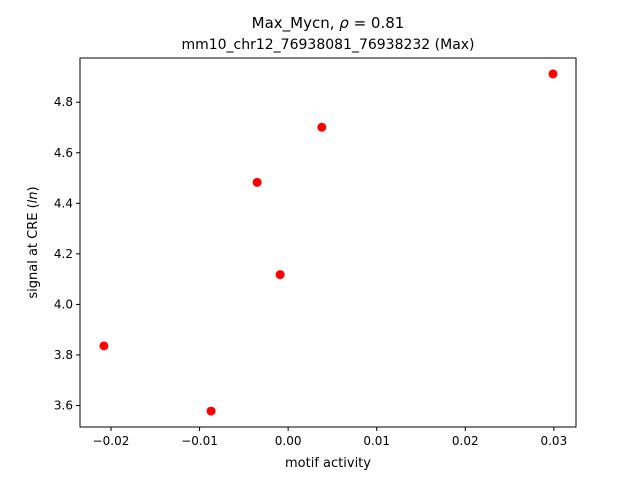 The height and width of the screenshot is (480, 640). I want to click on y-tick-label: 3.6, so click(63, 406).